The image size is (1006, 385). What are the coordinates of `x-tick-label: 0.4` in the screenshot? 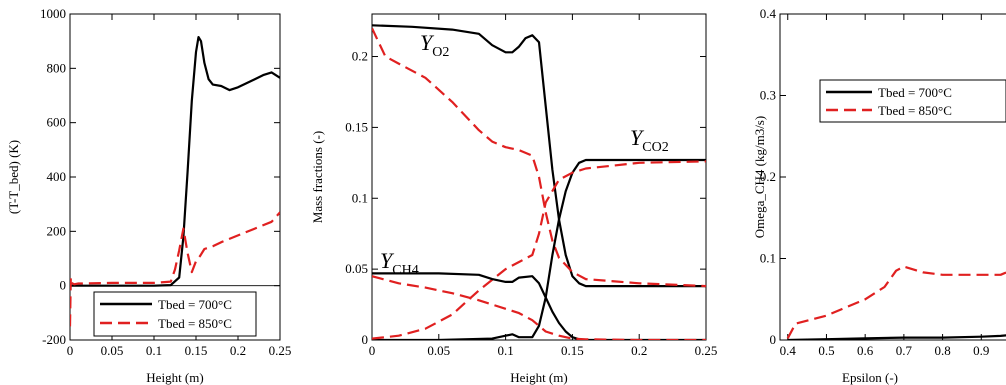 It's located at (788, 350).